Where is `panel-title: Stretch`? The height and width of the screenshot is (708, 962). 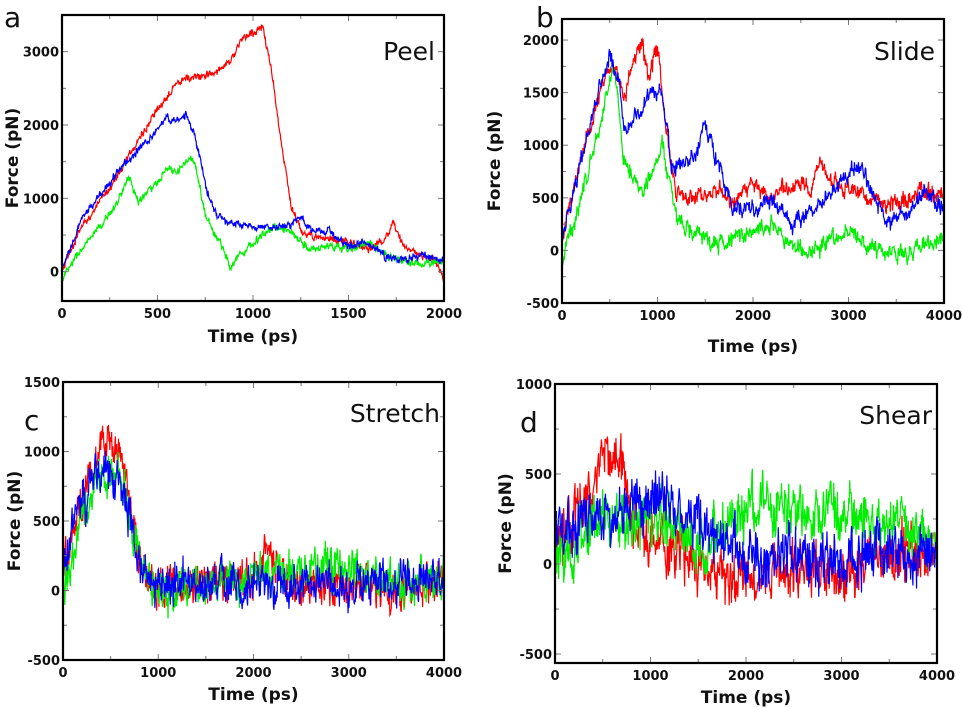
panel-title: Stretch is located at coordinates (395, 413).